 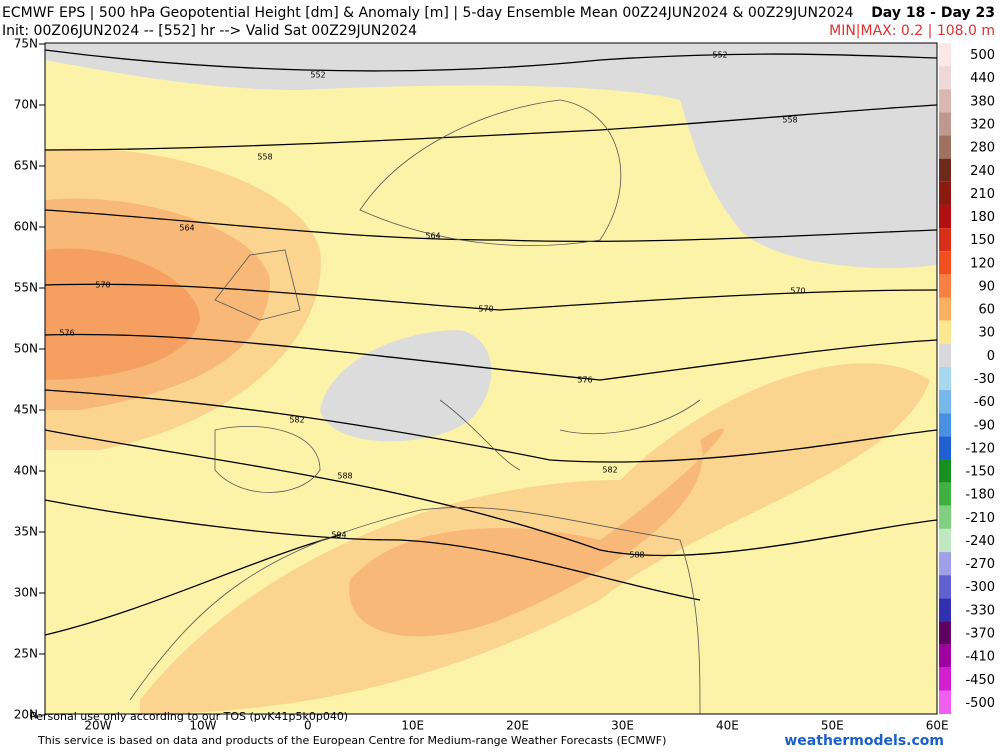 I want to click on lat-label: 40N, so click(x=26, y=471).